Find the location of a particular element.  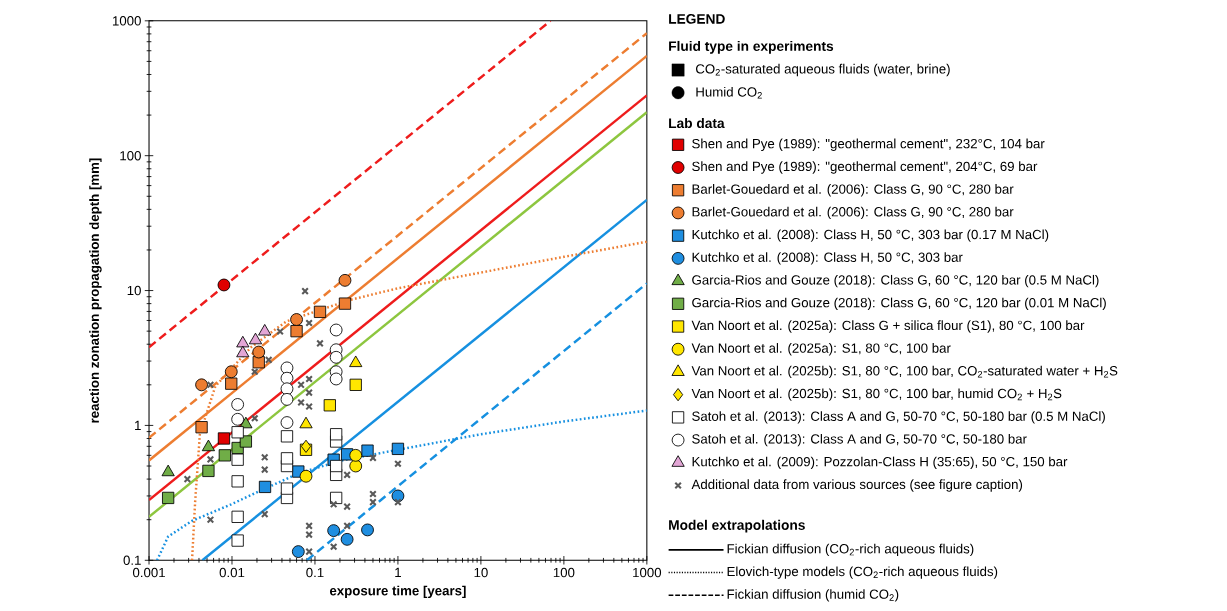

text: Humid CO$_{2}$ is located at coordinates (729, 92).